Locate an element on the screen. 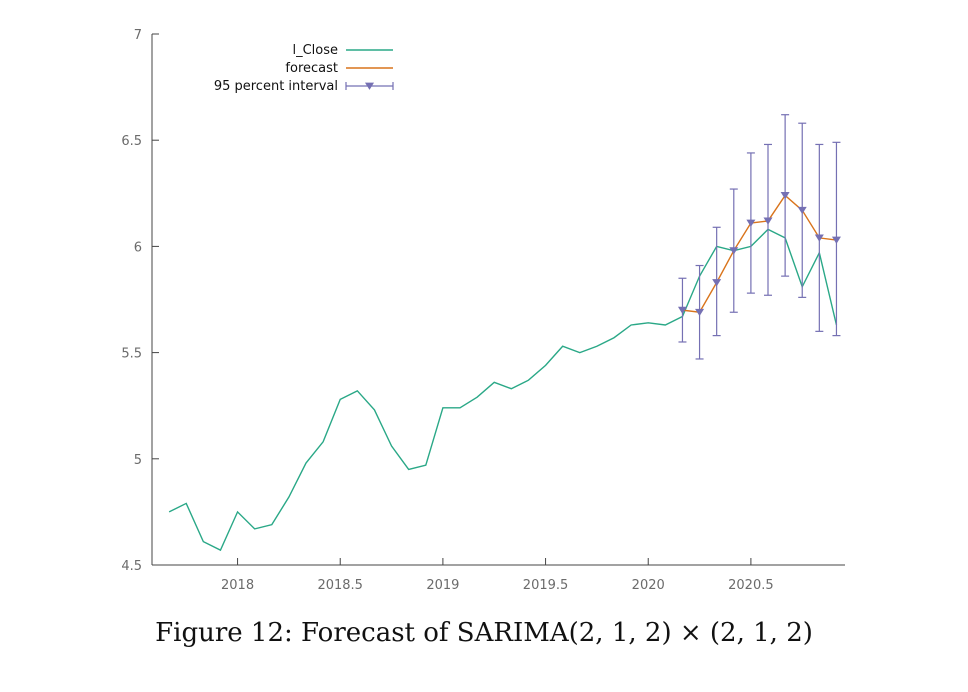 The width and height of the screenshot is (968, 692). y-tick-label: 5 is located at coordinates (138, 460).